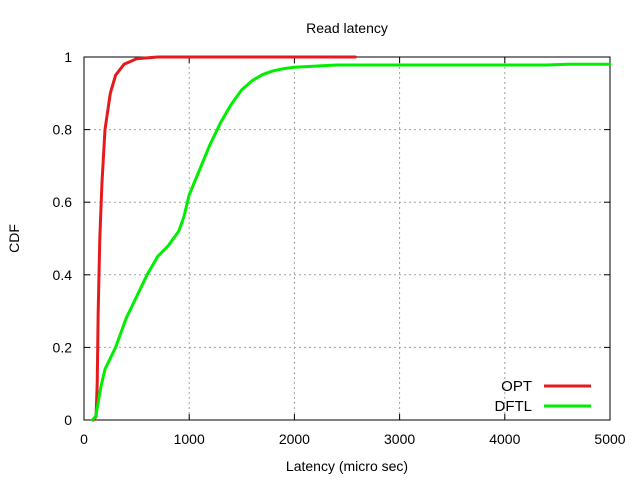 The image size is (640, 480). Describe the element at coordinates (347, 466) in the screenshot. I see `x-axis-title: Latency (micro sec)` at that location.